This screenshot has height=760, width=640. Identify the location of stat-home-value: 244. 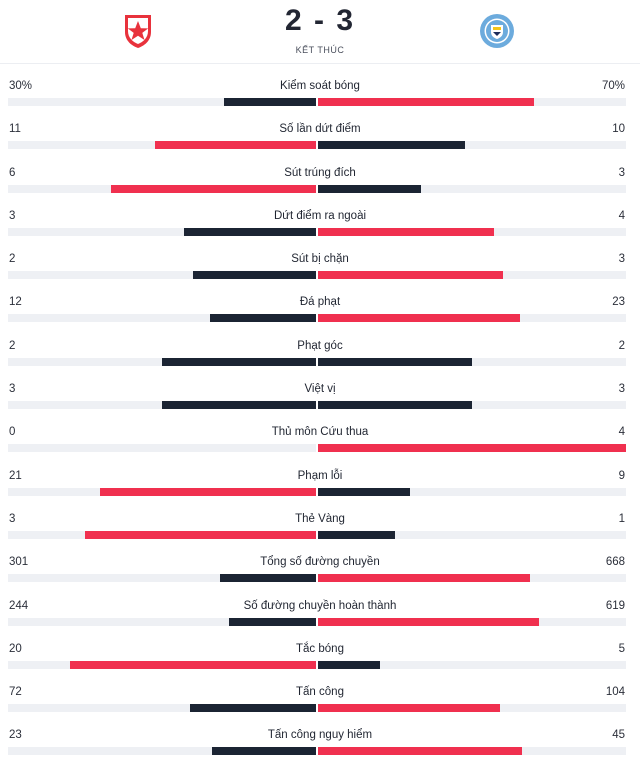
(19, 605).